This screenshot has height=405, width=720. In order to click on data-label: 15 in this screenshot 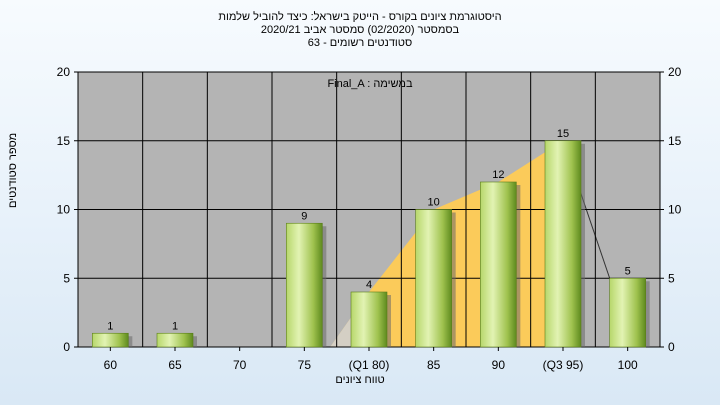, I will do `click(563, 134)`.